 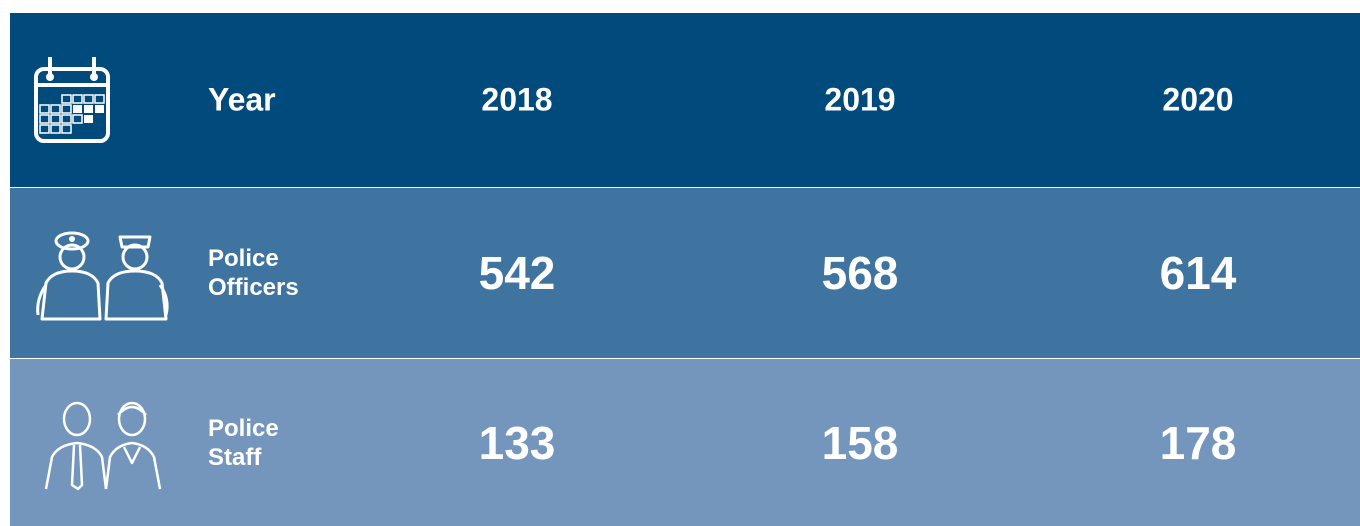 I want to click on row-label: Police Staff, so click(x=243, y=442).